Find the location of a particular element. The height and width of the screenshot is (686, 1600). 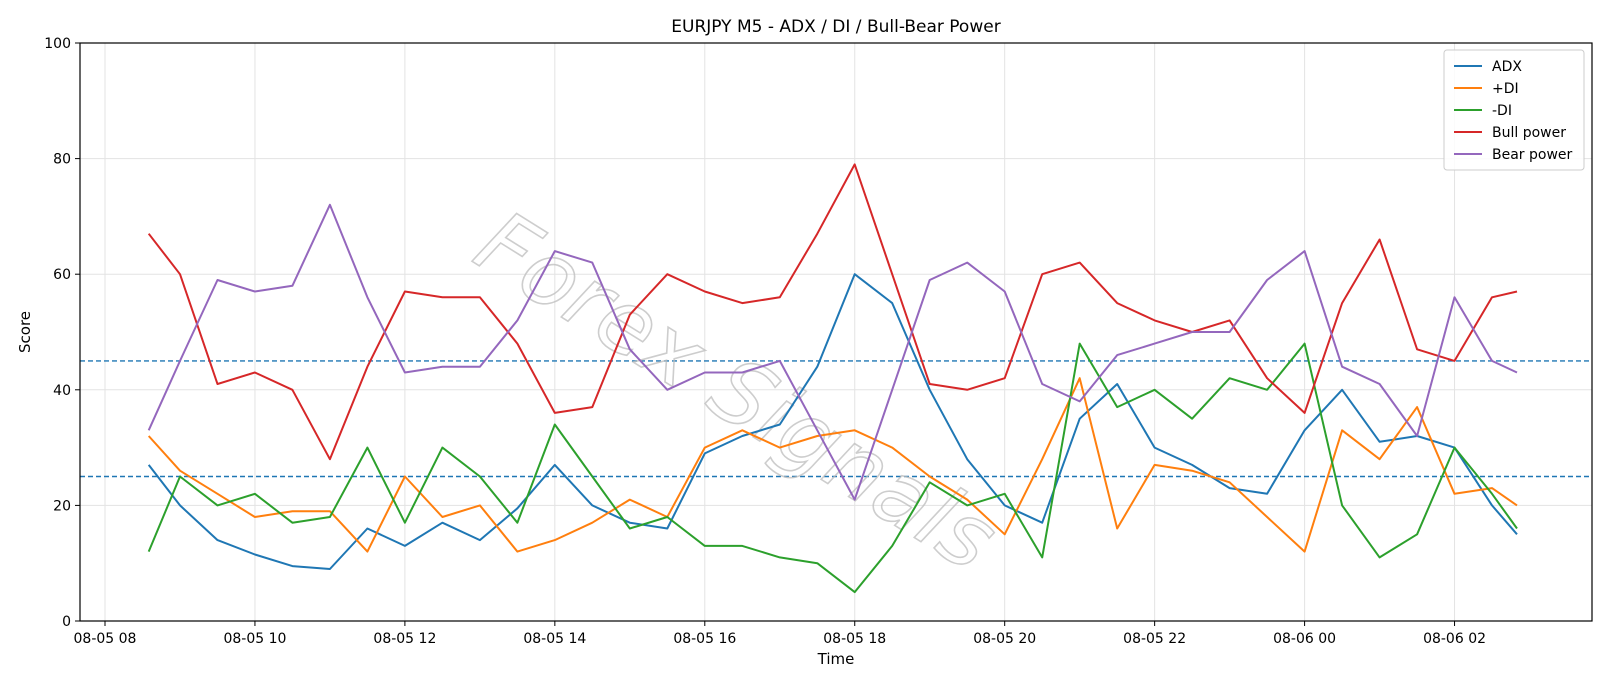

x-tick-label: 08-05 22 is located at coordinates (1154, 639).